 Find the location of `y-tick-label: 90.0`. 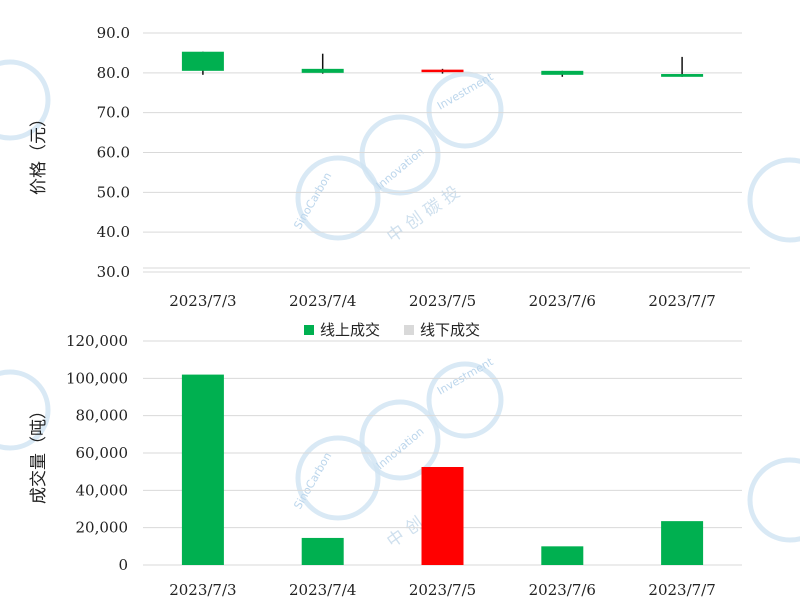

y-tick-label: 90.0 is located at coordinates (113, 33).